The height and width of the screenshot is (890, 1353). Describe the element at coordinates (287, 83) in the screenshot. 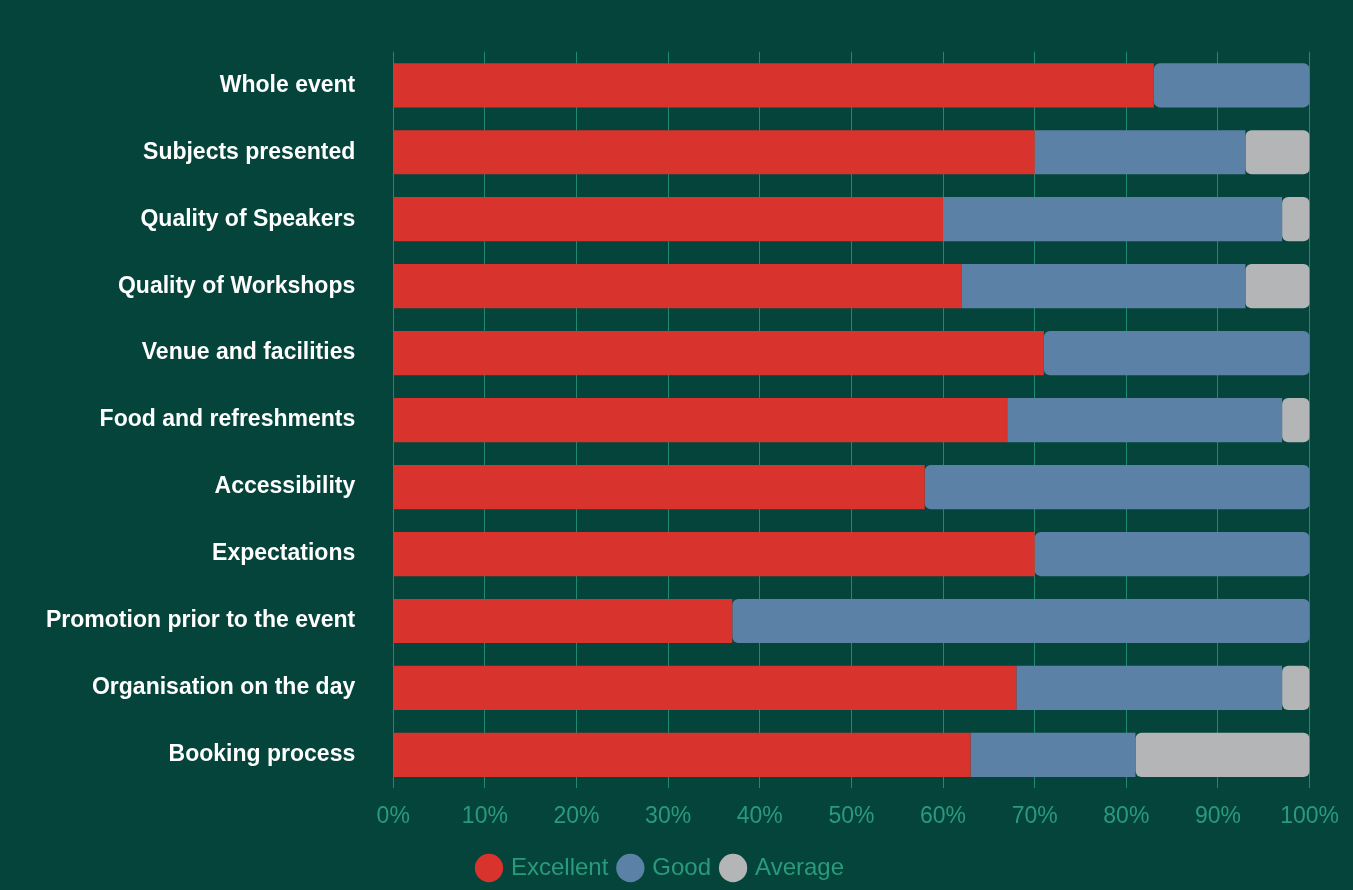

I see `y-tick-label: Whole event` at that location.